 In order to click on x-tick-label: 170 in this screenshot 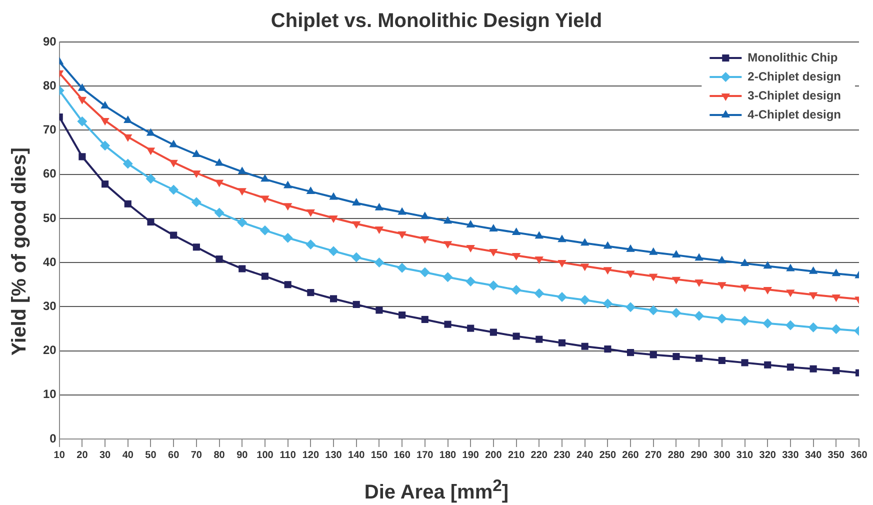, I will do `click(425, 455)`.